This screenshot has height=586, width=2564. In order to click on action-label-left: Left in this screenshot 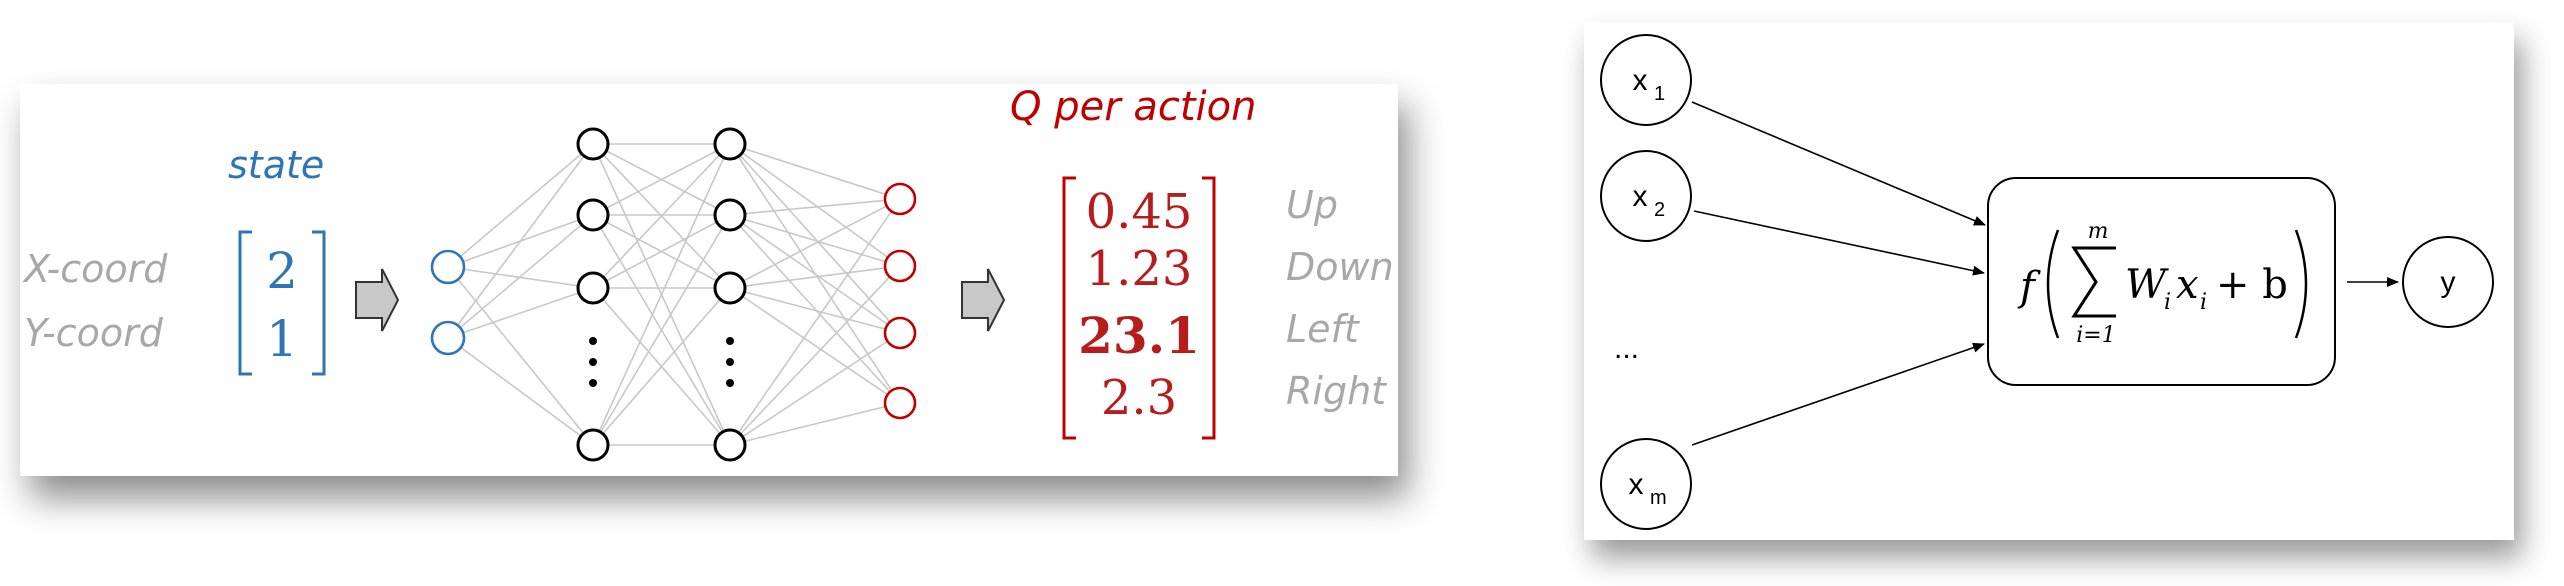, I will do `click(1323, 329)`.